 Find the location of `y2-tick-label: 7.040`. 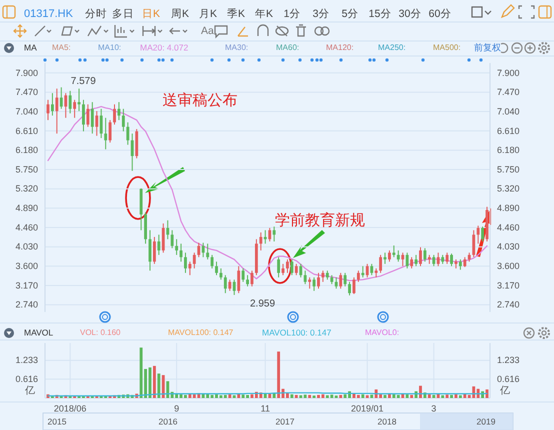

y2-tick-label: 7.040 is located at coordinates (508, 111).